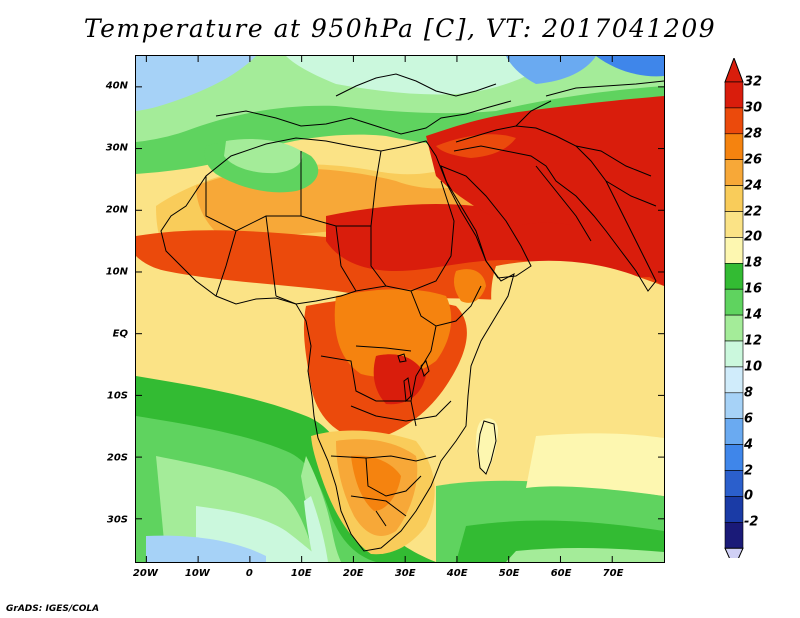 The height and width of the screenshot is (618, 800). Describe the element at coordinates (753, 186) in the screenshot. I see `colorbar-label: 24` at that location.